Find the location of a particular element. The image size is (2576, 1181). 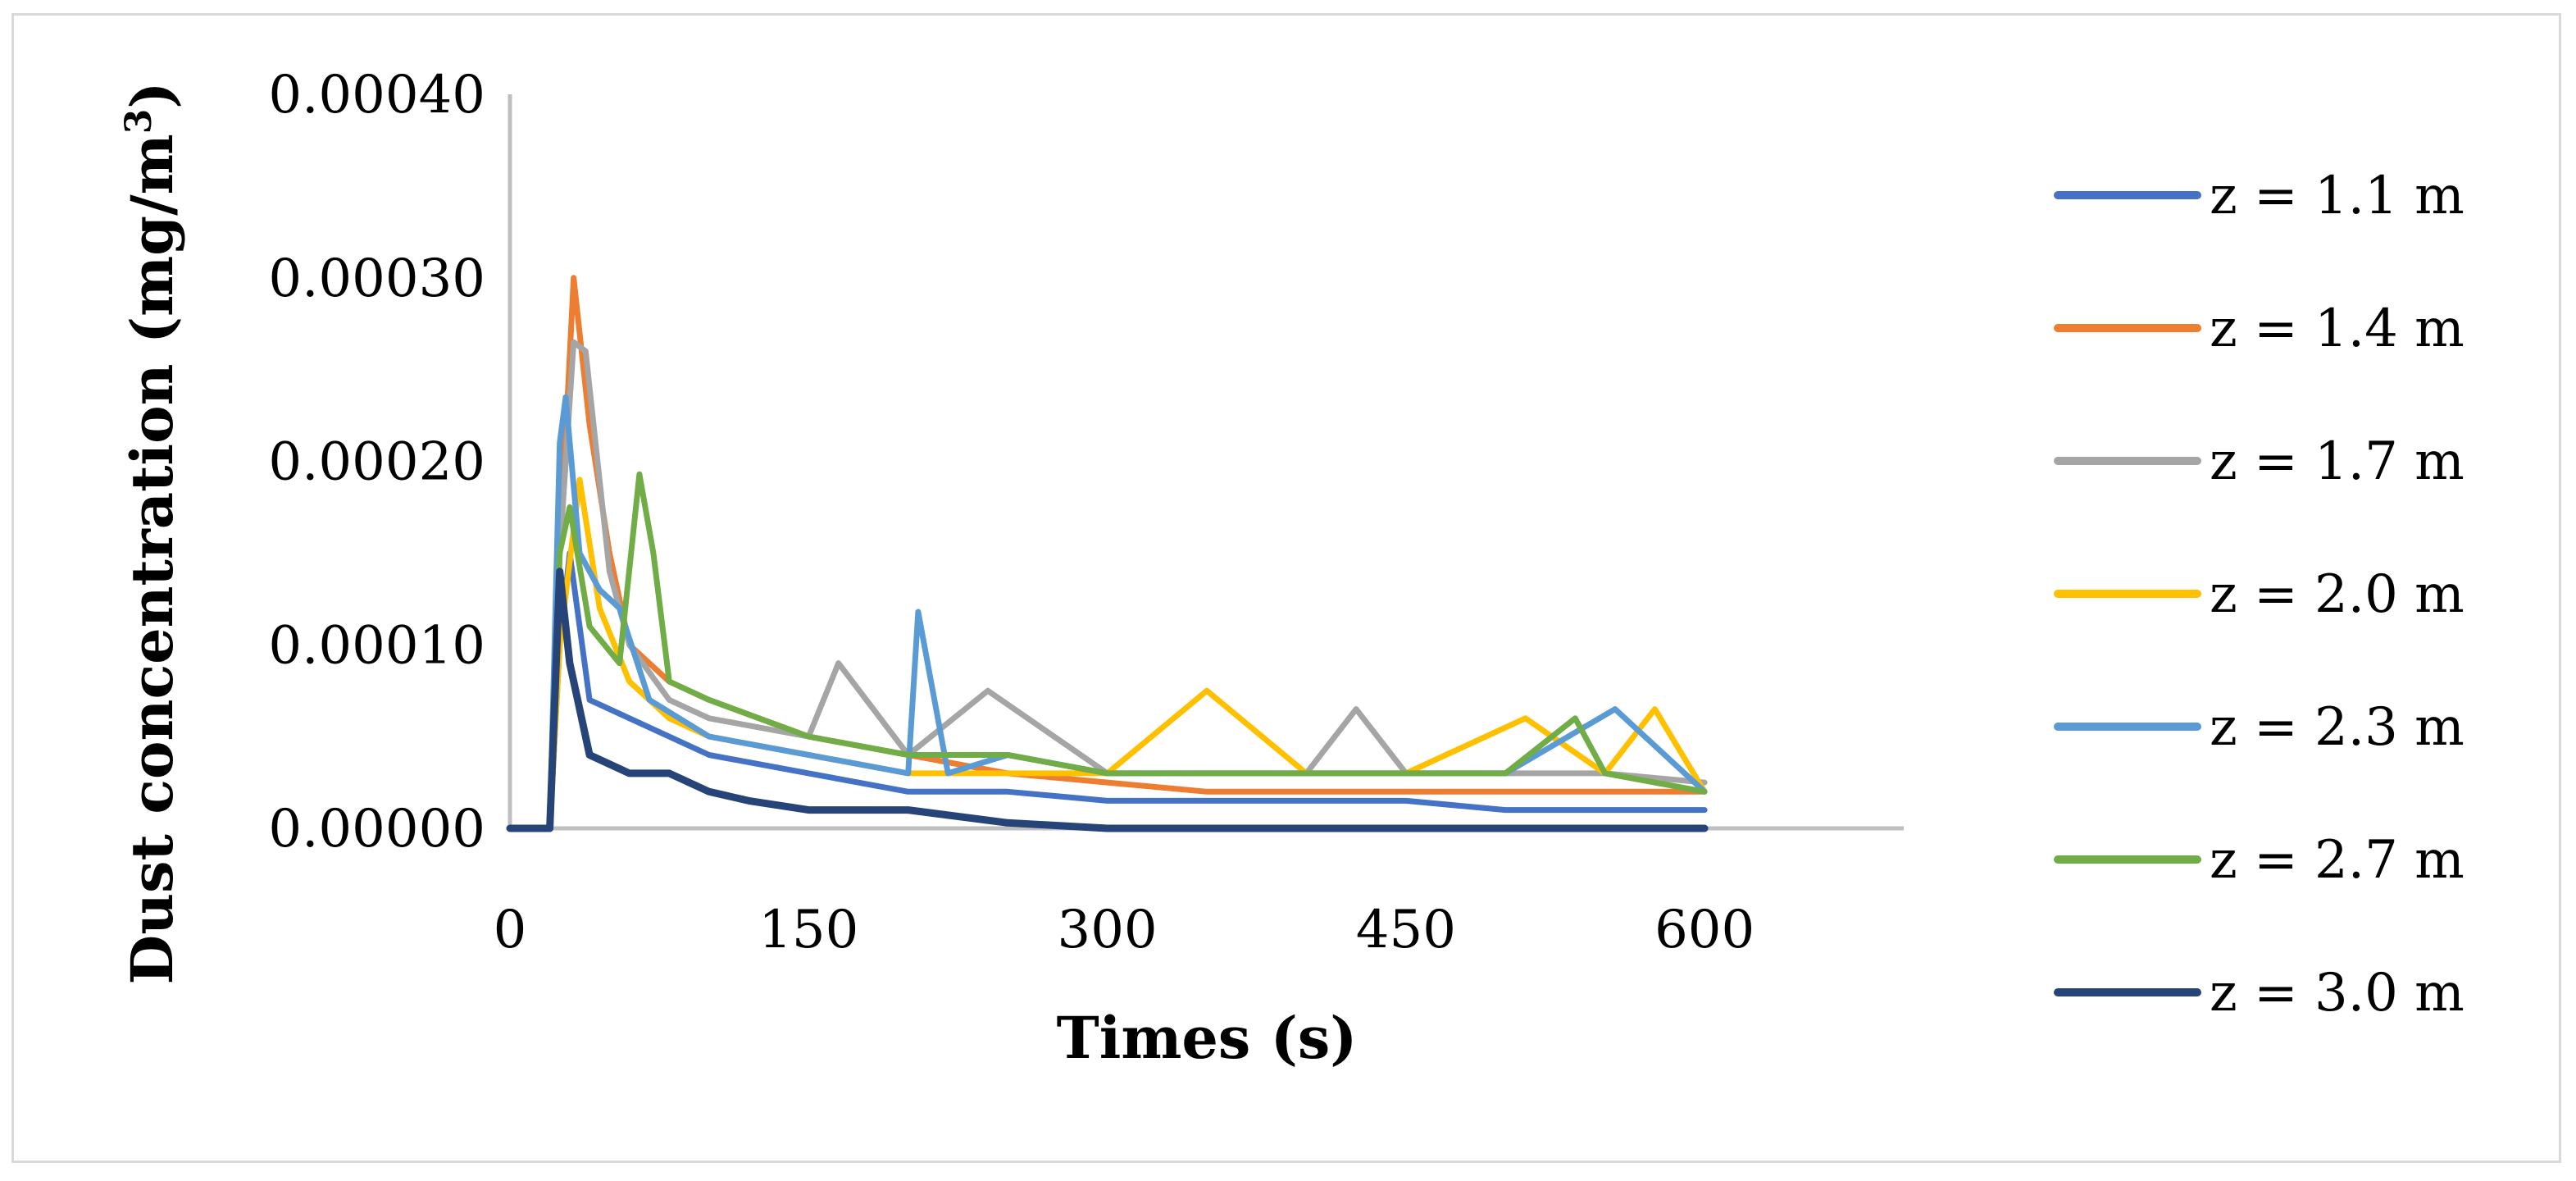

y-tick-labels: 0.00000 0.00010 0.00020 0.00030 0.00040 is located at coordinates (377, 462).